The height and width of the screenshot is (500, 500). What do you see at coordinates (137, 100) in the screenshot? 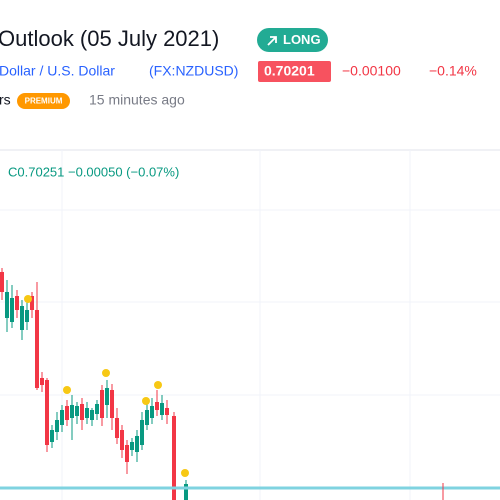
I see `publish-time: 15 minutes ago` at bounding box center [137, 100].